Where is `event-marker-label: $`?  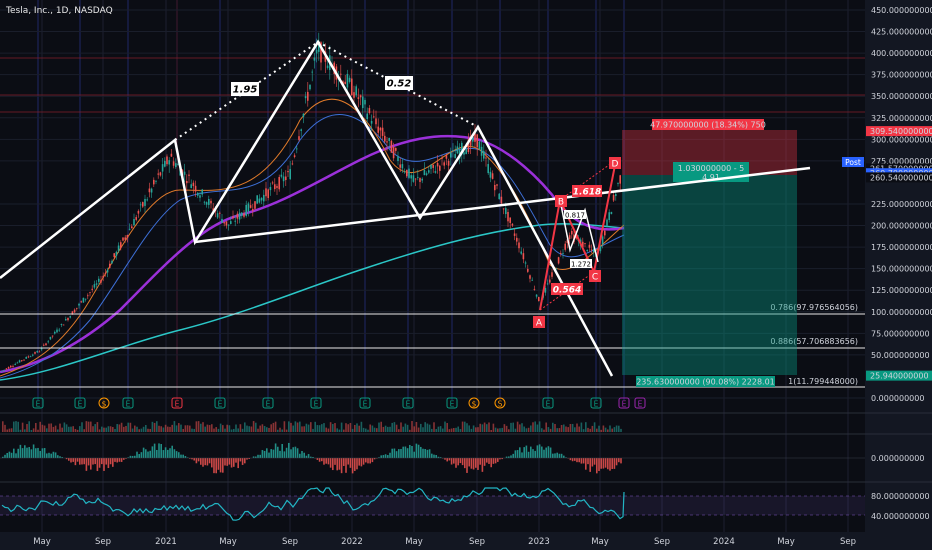 event-marker-label: $ is located at coordinates (474, 404).